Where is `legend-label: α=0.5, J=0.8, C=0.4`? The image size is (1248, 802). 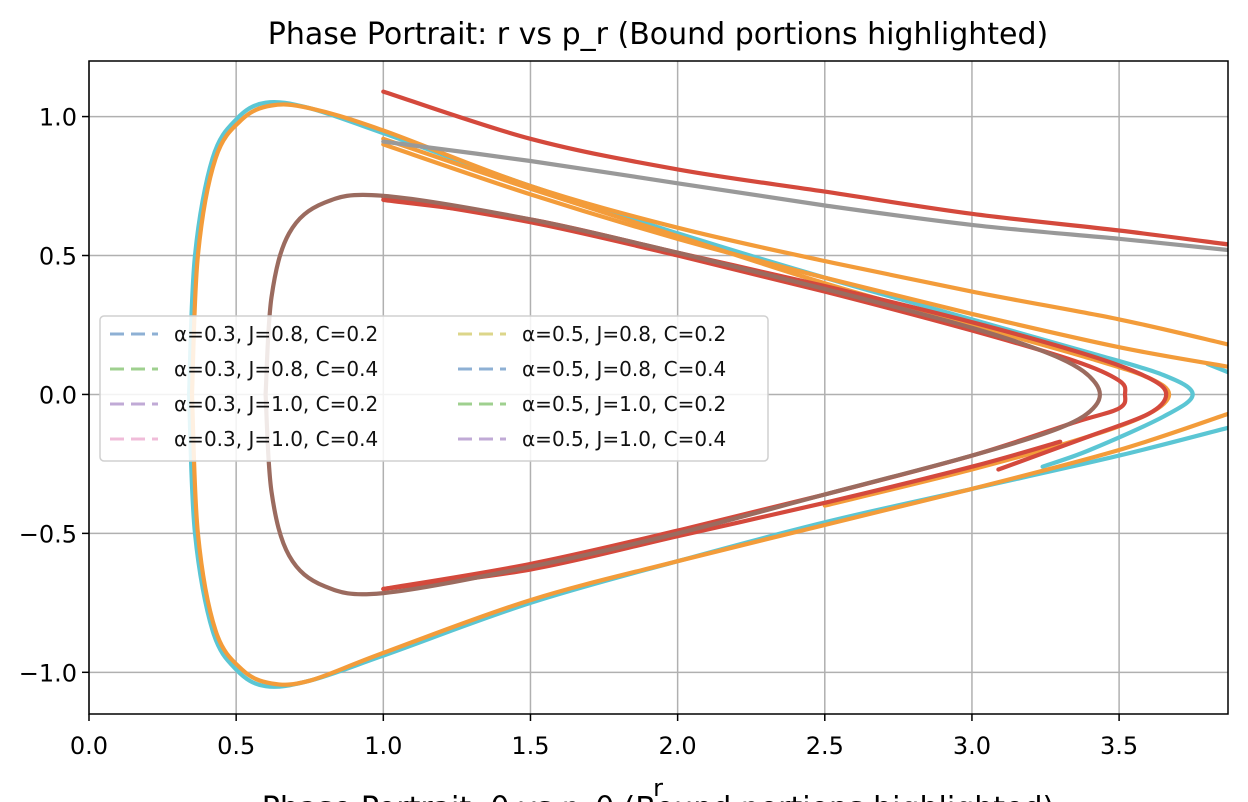
legend-label: α=0.5, J=0.8, C=0.4 is located at coordinates (624, 369).